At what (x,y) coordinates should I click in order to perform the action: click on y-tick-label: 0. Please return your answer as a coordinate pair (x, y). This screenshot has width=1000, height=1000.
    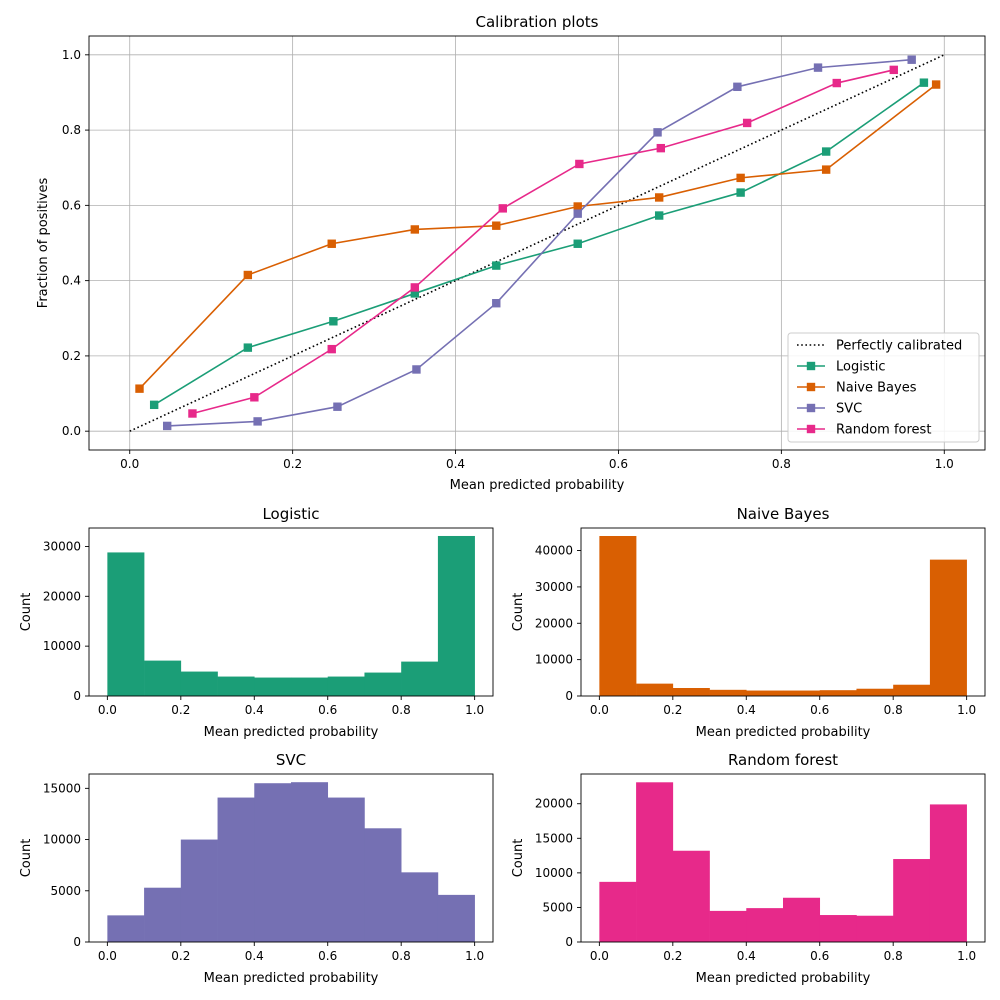
    Looking at the image, I should click on (77, 696).